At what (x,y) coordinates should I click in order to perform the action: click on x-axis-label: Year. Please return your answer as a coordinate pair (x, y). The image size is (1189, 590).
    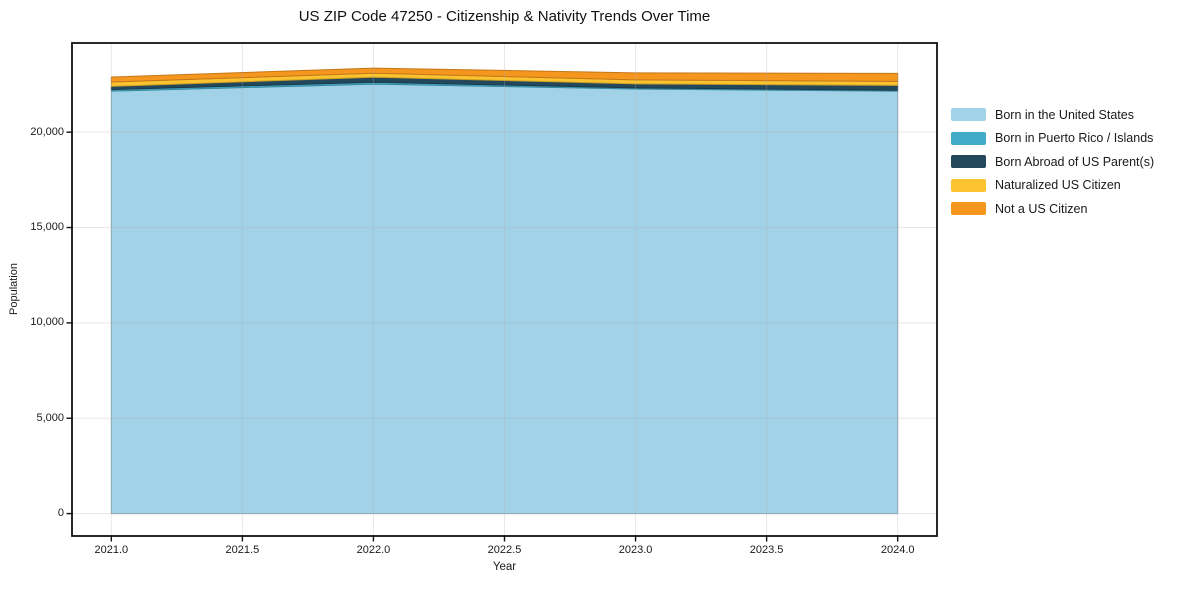
    Looking at the image, I should click on (504, 567).